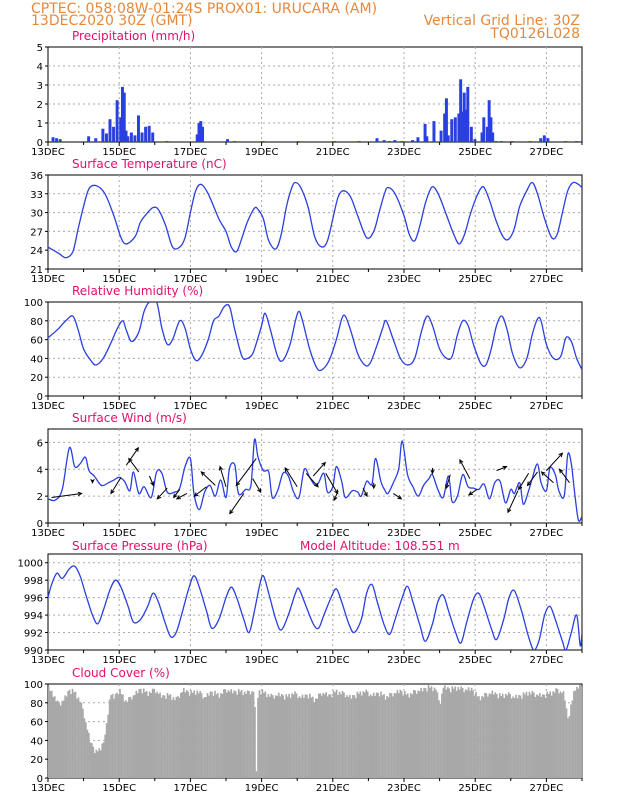  What do you see at coordinates (121, 673) in the screenshot?
I see `cloud-title: Cloud Cover (%)` at bounding box center [121, 673].